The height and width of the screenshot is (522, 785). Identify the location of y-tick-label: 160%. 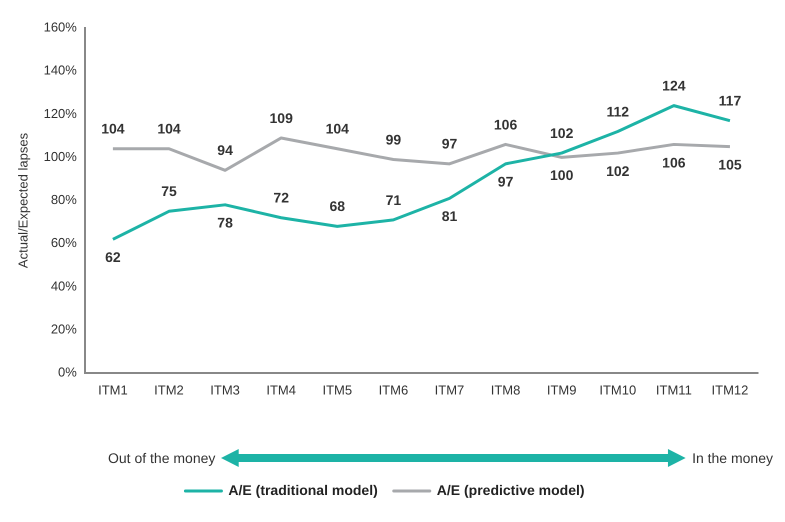
(61, 27).